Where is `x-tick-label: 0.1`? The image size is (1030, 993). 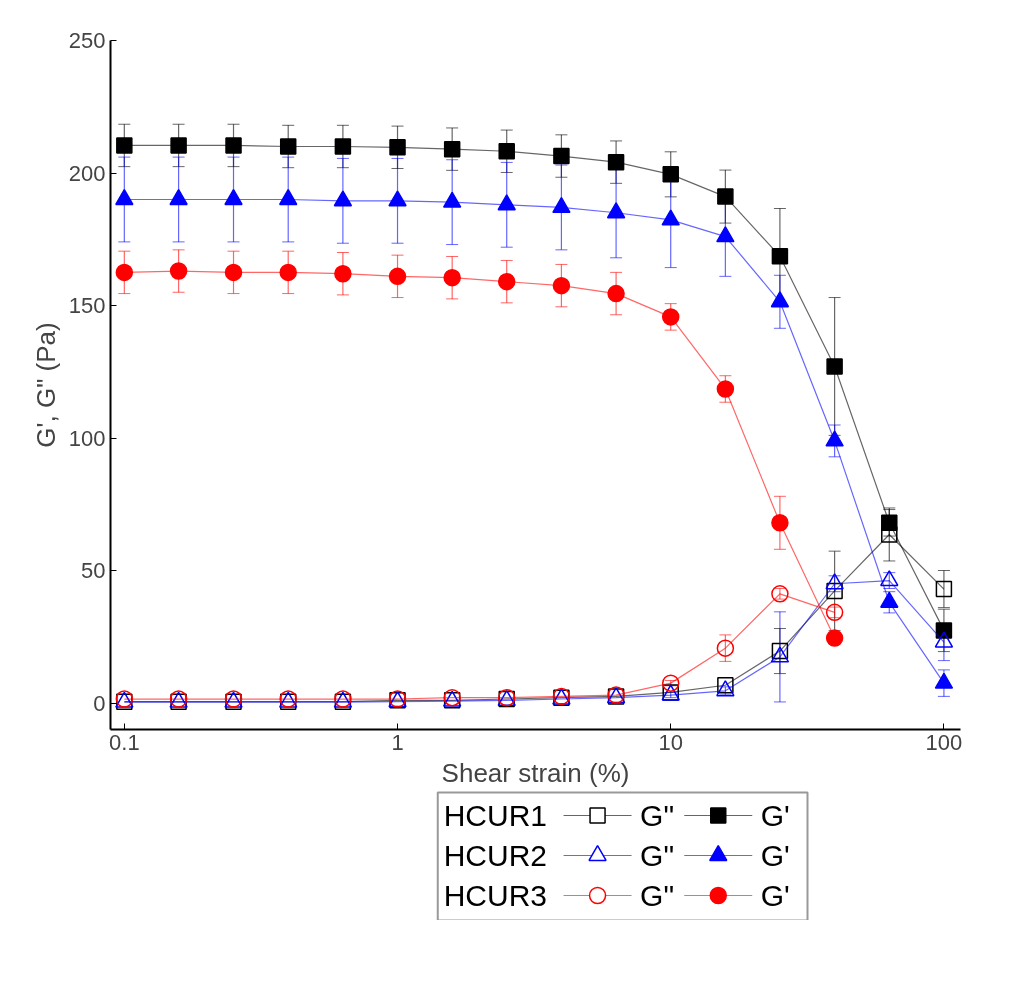 x-tick-label: 0.1 is located at coordinates (124, 742).